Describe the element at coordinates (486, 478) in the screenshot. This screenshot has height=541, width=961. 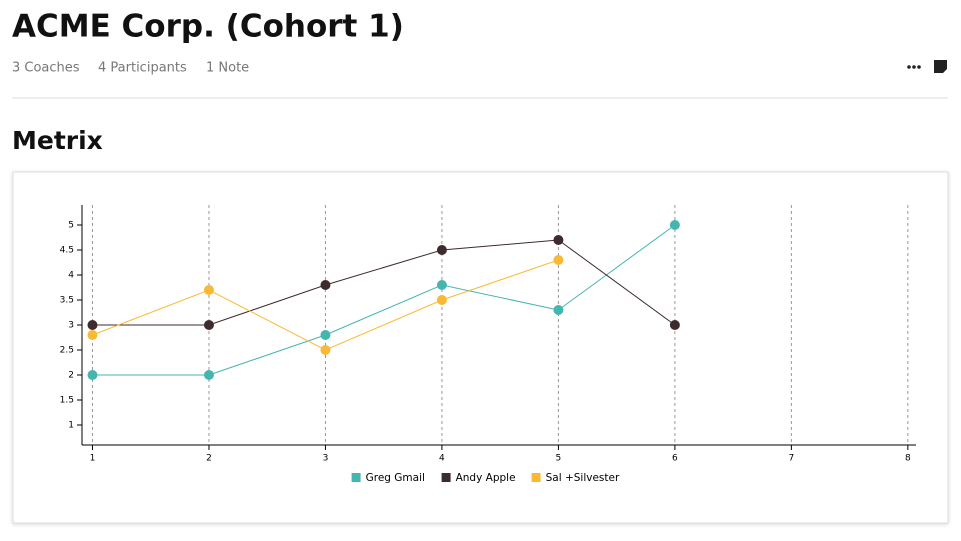
I see `legend-label: Andy Apple` at that location.